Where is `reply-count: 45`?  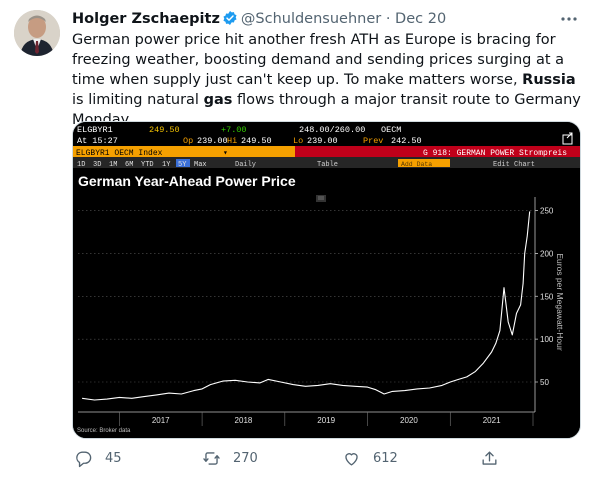 reply-count: 45 is located at coordinates (113, 458).